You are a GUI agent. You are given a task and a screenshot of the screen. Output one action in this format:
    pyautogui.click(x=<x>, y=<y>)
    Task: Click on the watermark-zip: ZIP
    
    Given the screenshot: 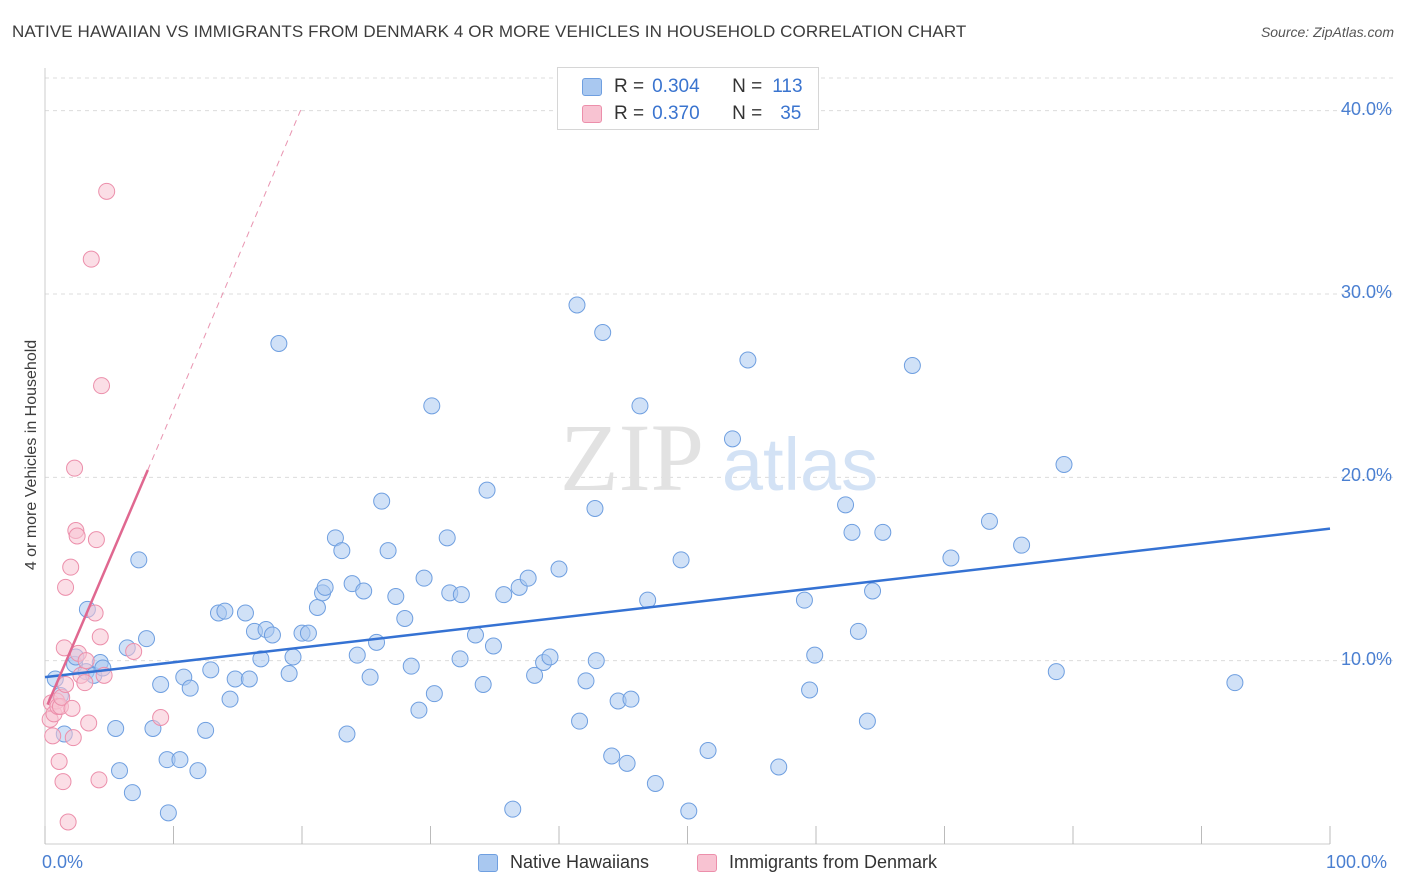 What is the action you would take?
    pyautogui.click(x=632, y=457)
    